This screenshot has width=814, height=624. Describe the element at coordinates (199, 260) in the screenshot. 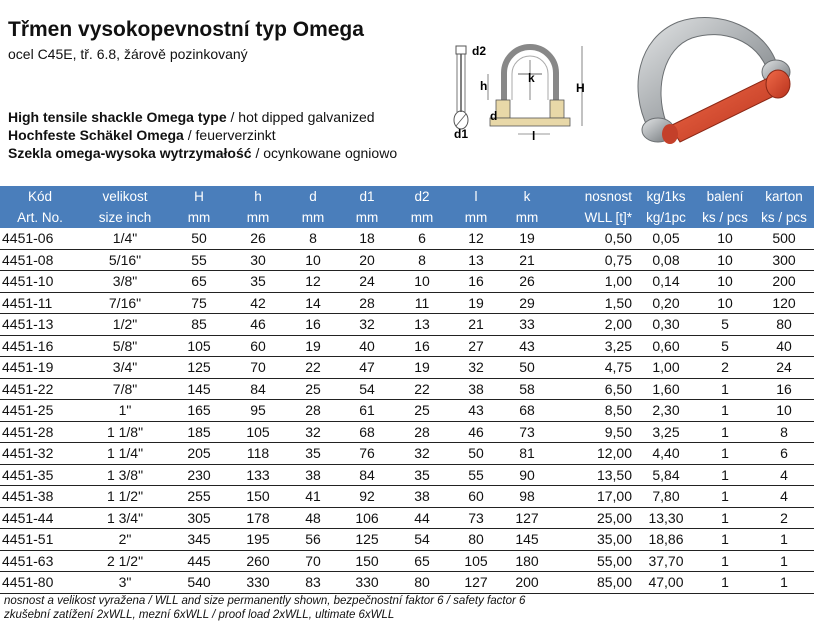

I see `table-cell: 55` at that location.